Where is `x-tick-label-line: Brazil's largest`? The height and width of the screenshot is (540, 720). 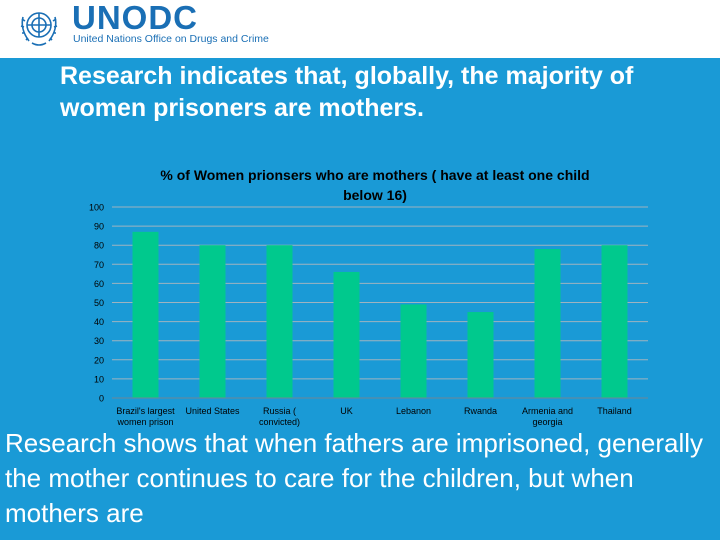
x-tick-label-line: Brazil's largest is located at coordinates (145, 411).